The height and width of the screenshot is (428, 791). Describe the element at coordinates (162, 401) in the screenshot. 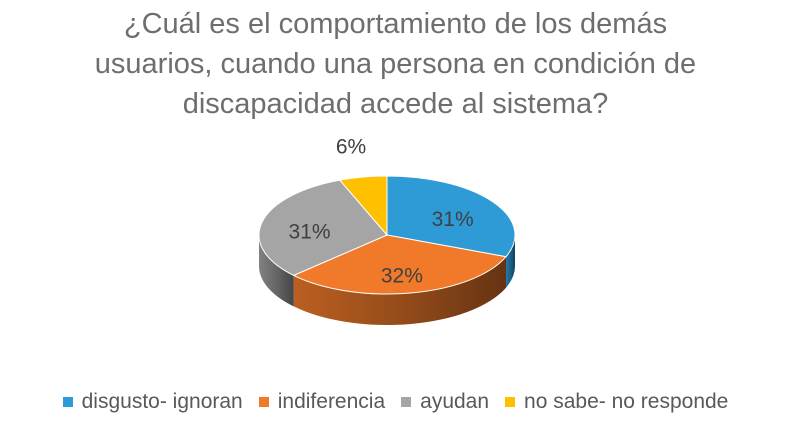

I see `legend-label-disgusto-ignoran: disgusto- ignoran` at that location.